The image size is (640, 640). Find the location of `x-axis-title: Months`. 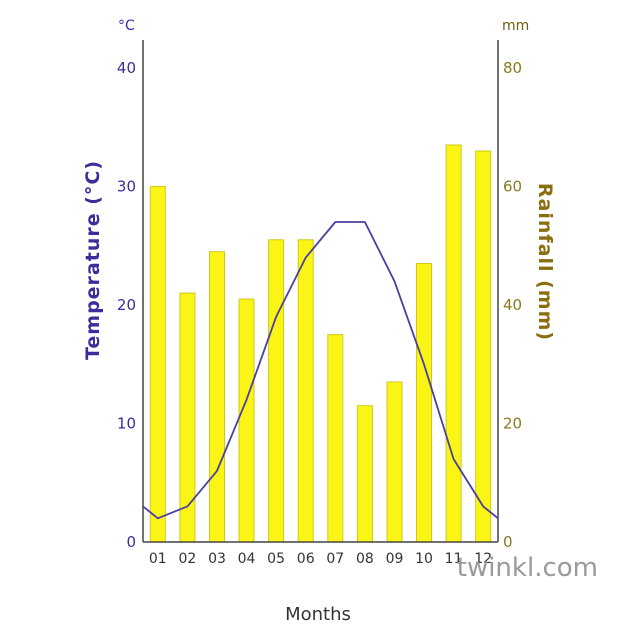

x-axis-title: Months is located at coordinates (318, 614).